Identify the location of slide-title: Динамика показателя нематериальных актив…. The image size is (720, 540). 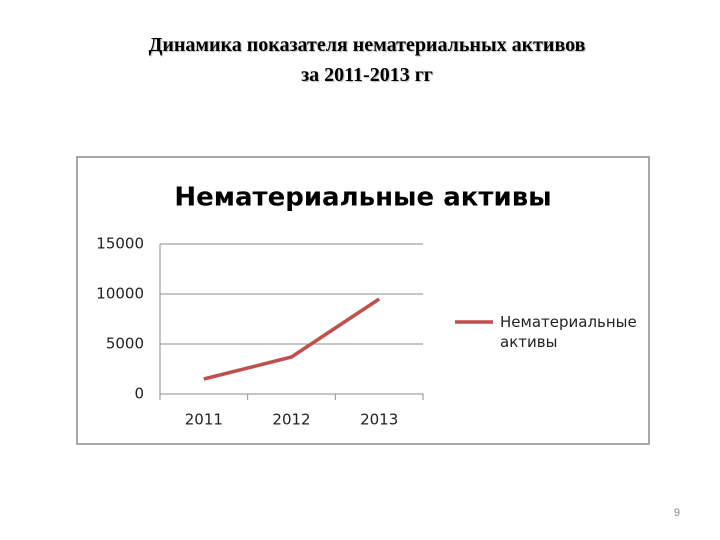
(360, 60).